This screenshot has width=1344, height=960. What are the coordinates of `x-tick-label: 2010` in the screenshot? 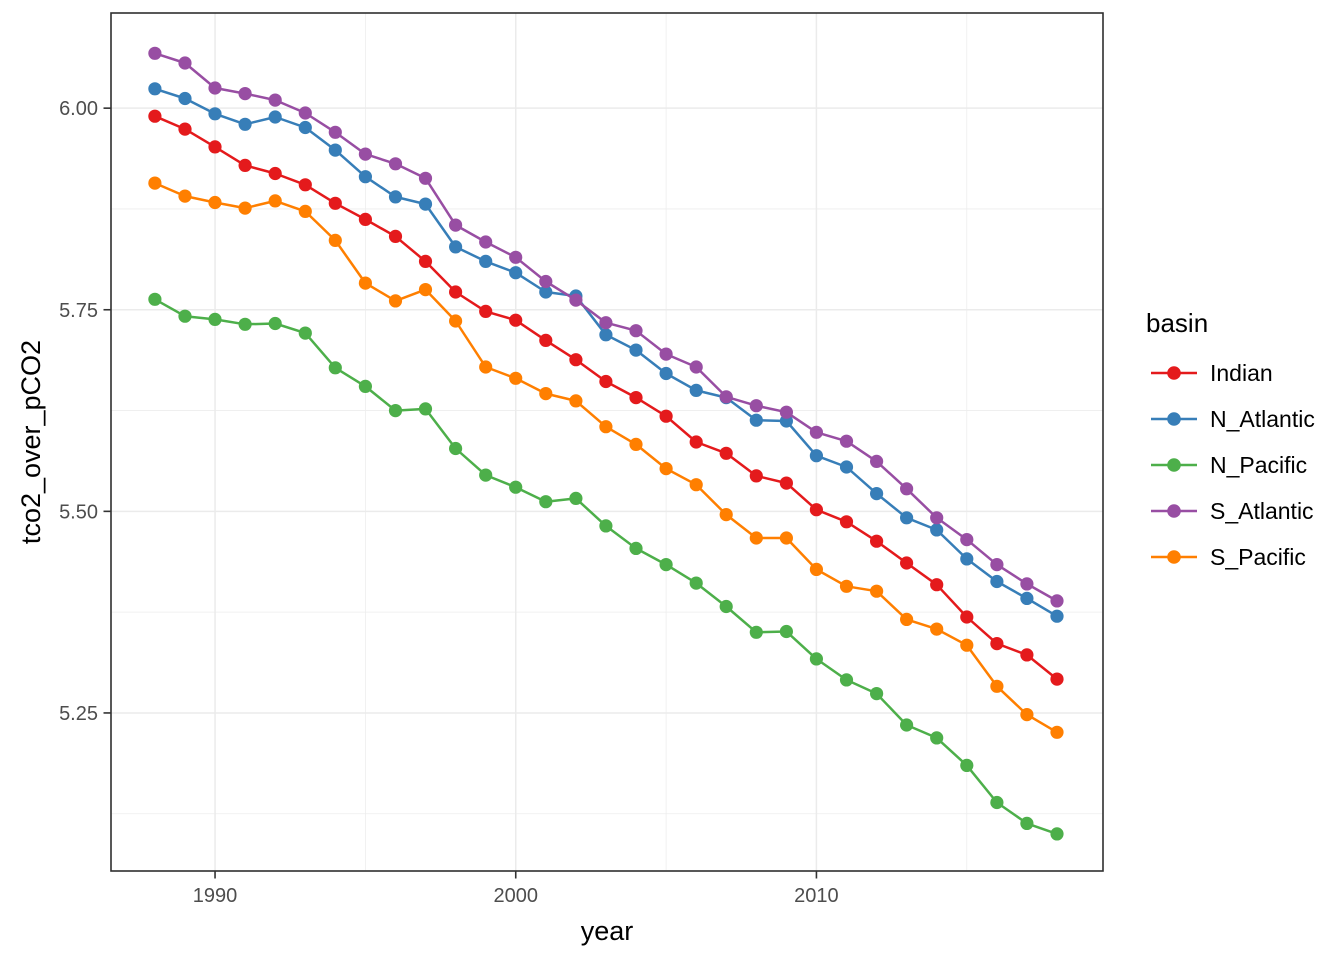 It's located at (816, 896).